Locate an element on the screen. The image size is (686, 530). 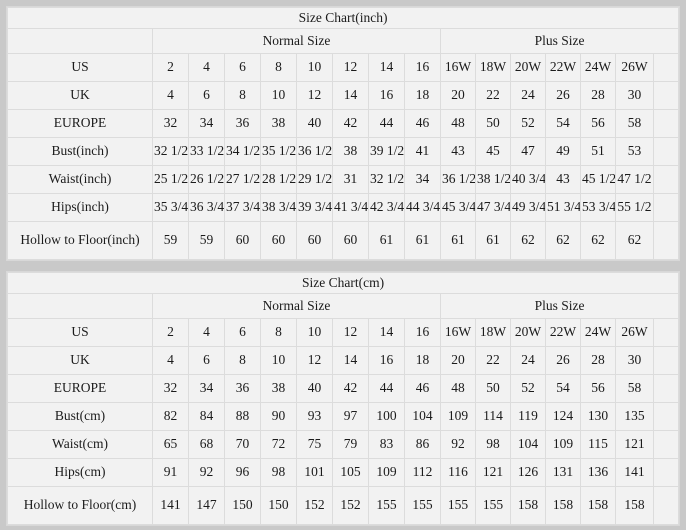
table-cell: 52 is located at coordinates (528, 388).